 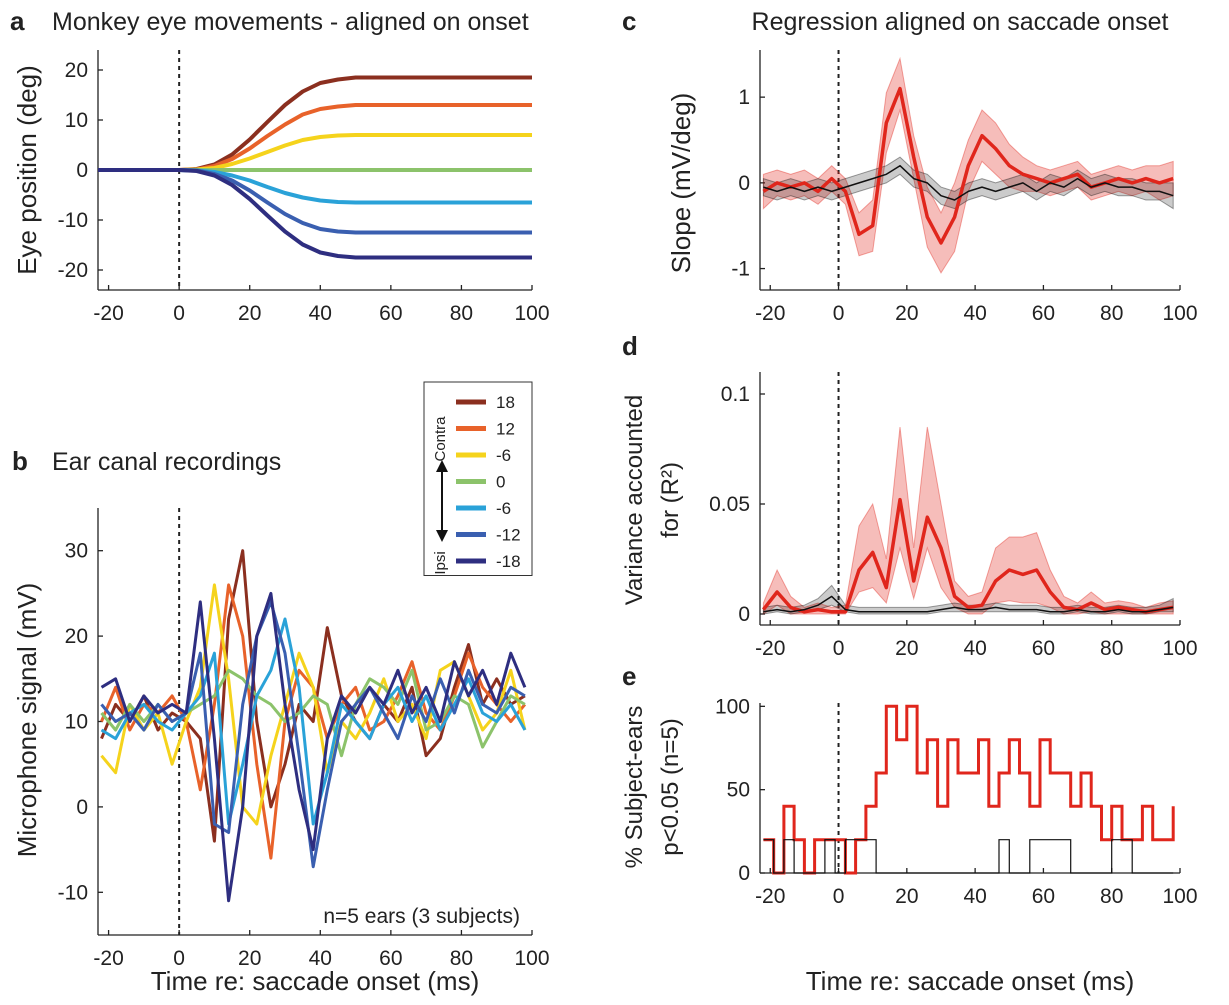 I want to click on y-axis-label: p<0.05 (n=5), so click(x=670, y=786).